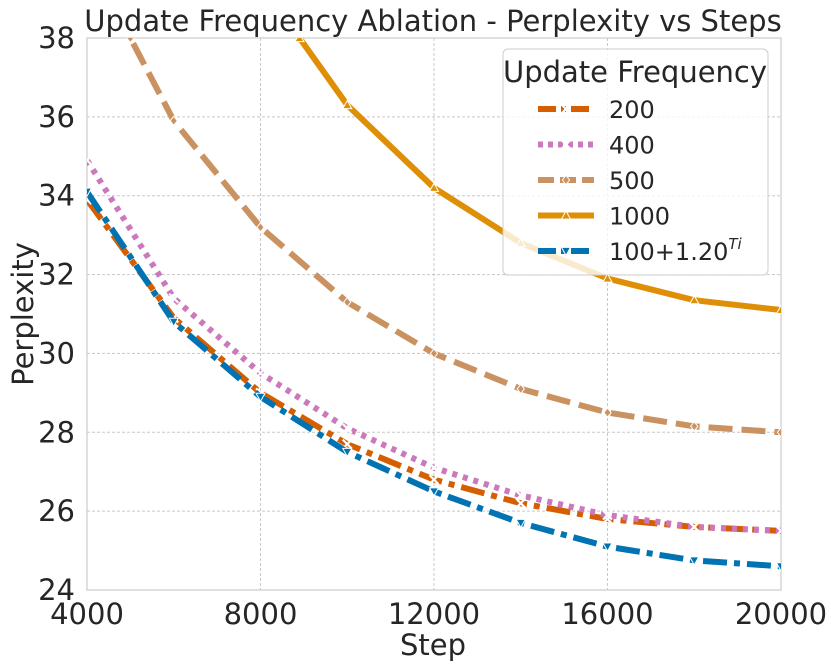 The width and height of the screenshot is (831, 670). I want to click on legend-label: 1000, so click(639, 217).